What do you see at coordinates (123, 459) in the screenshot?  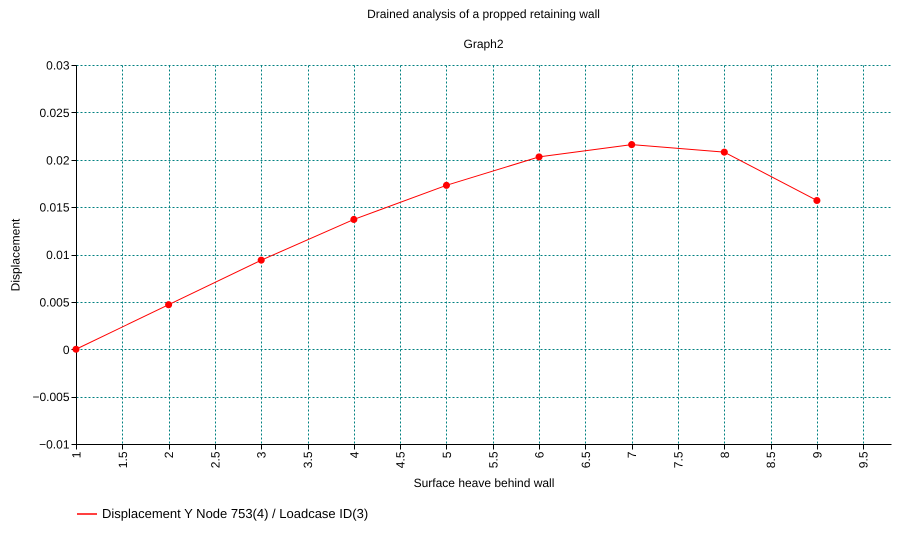 I see `x-tick-label: 1.5` at bounding box center [123, 459].